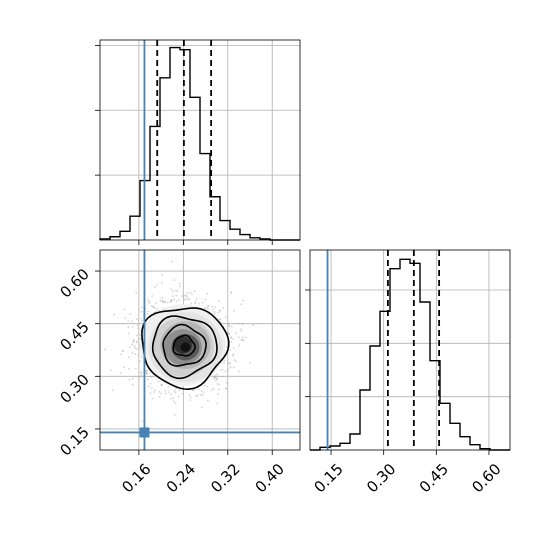 The image size is (550, 550). What do you see at coordinates (184, 145) in the screenshot?
I see `ticks-p1` at bounding box center [184, 145].